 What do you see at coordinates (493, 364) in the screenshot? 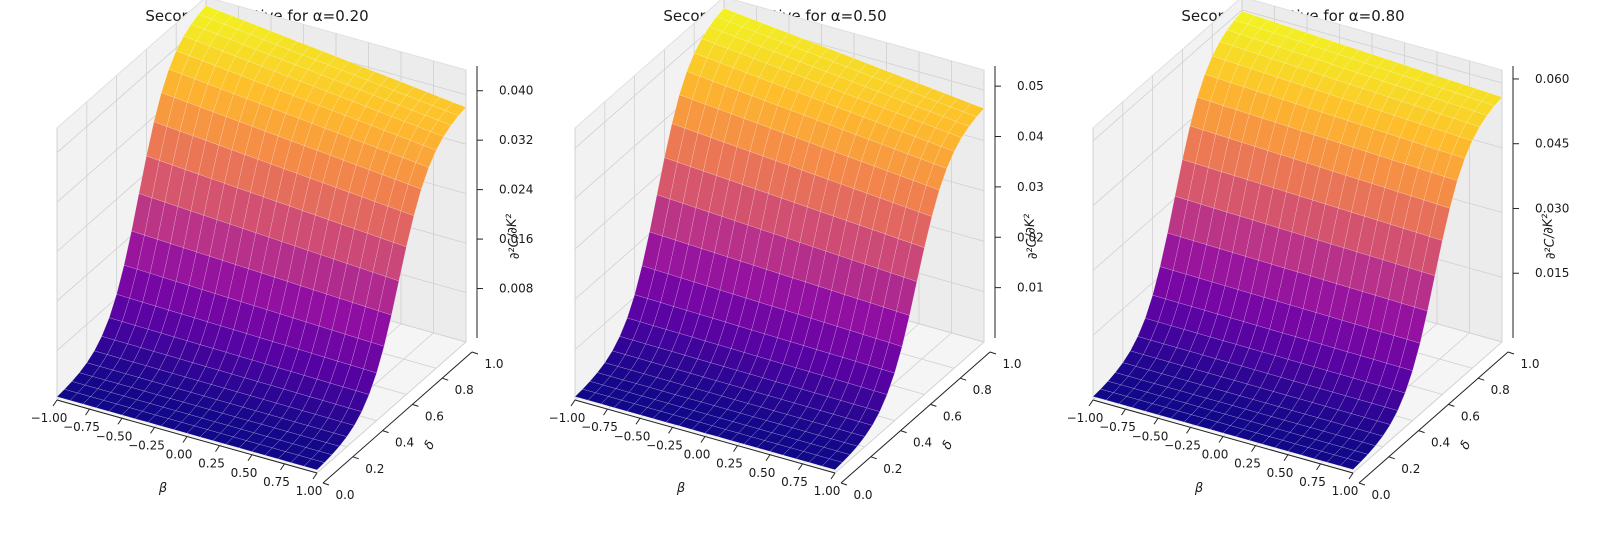
I see `y-tick-label: 1.0` at bounding box center [493, 364].